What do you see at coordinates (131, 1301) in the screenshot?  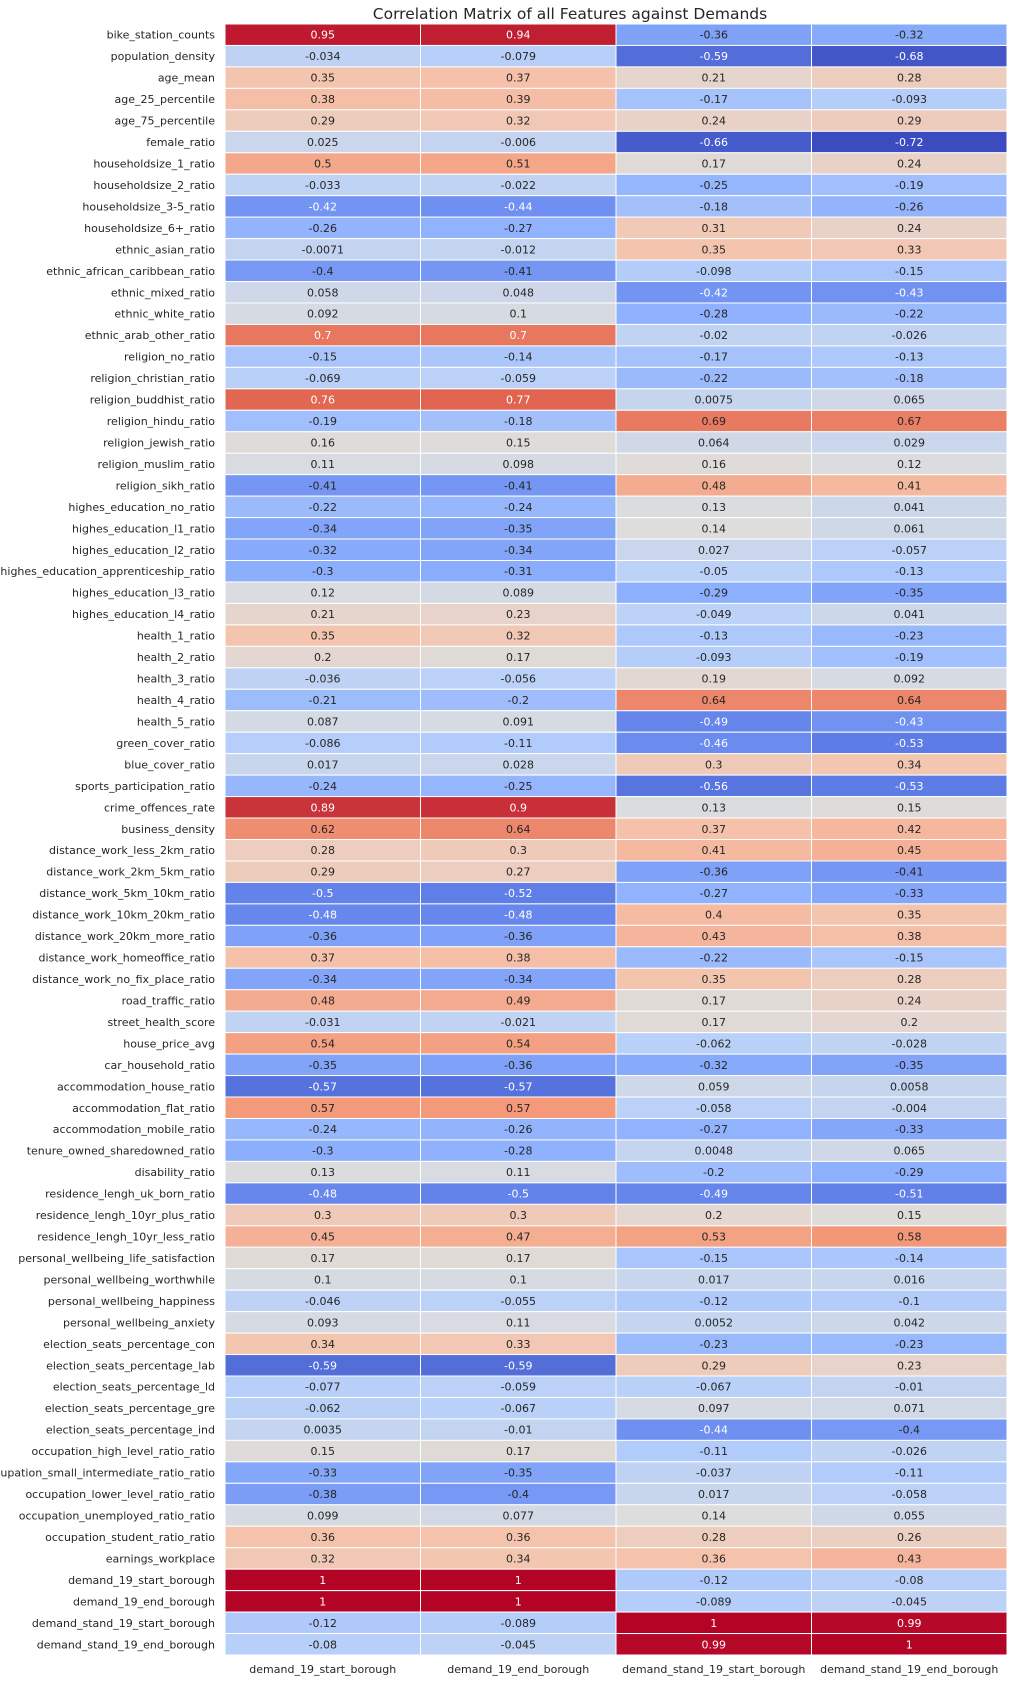 I see `row-tick-label: personal_wellbeing_happiness` at bounding box center [131, 1301].